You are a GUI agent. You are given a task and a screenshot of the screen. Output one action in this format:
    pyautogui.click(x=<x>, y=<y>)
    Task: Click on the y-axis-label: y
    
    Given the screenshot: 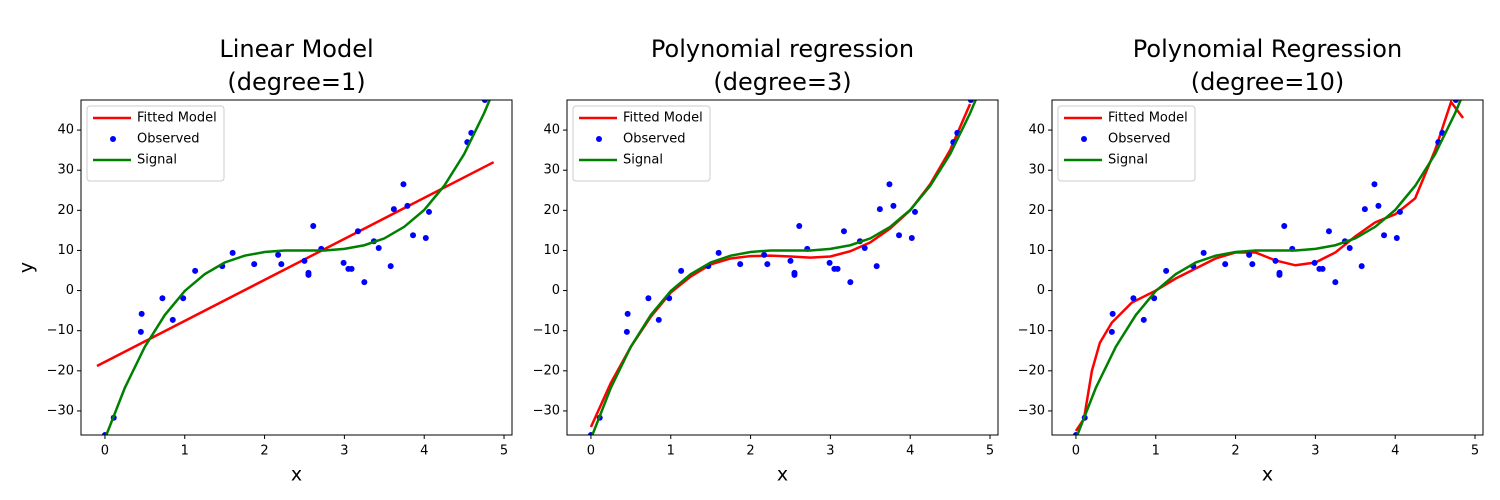 What is the action you would take?
    pyautogui.click(x=27, y=267)
    